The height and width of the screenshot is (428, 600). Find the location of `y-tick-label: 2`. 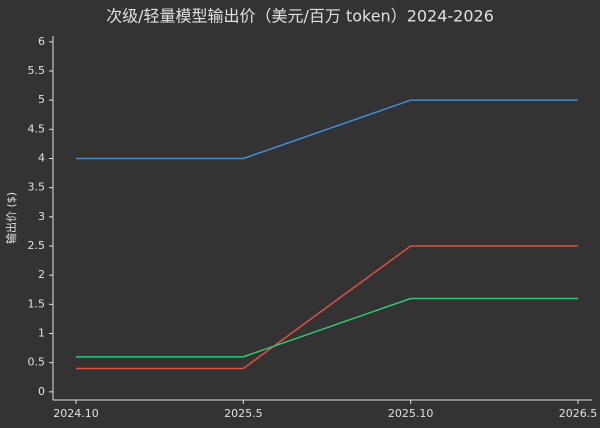

y-tick-label: 2 is located at coordinates (41, 274).